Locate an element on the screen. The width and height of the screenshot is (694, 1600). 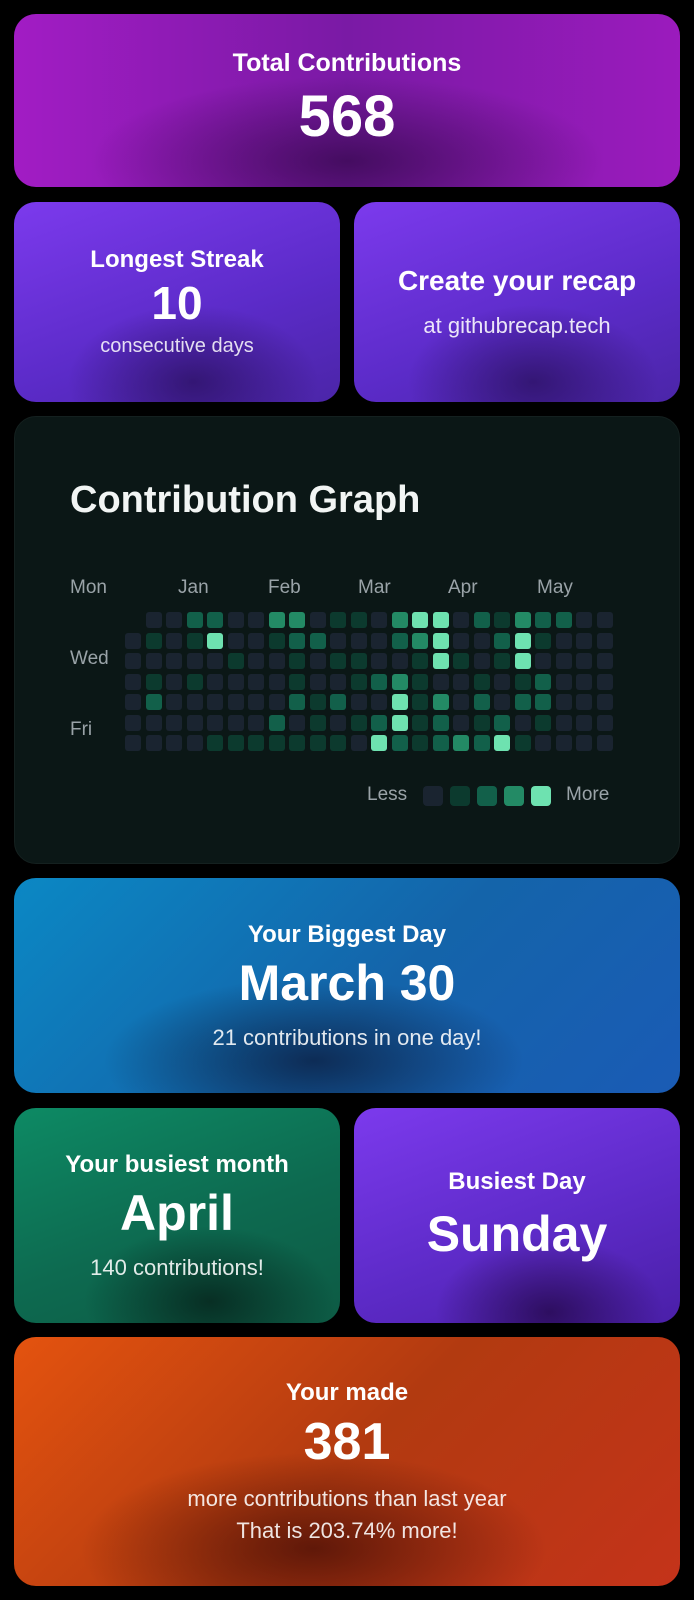
create-recap-card: Create your recap at githubrecap.tech is located at coordinates (517, 302).